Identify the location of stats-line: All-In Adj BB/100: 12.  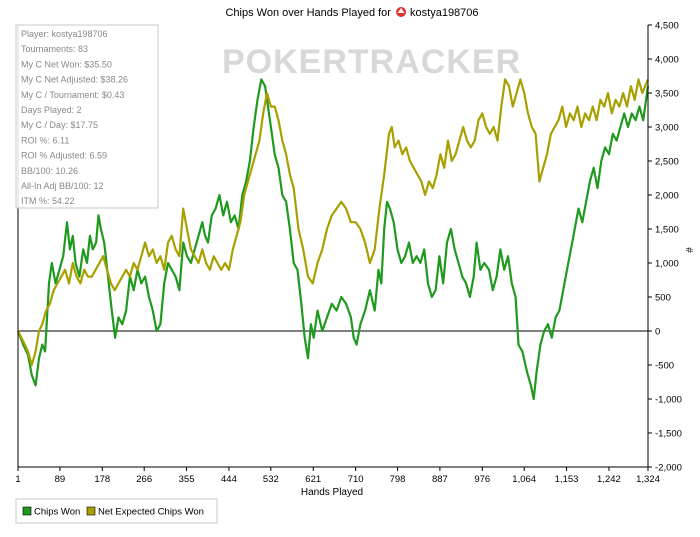
(62, 186).